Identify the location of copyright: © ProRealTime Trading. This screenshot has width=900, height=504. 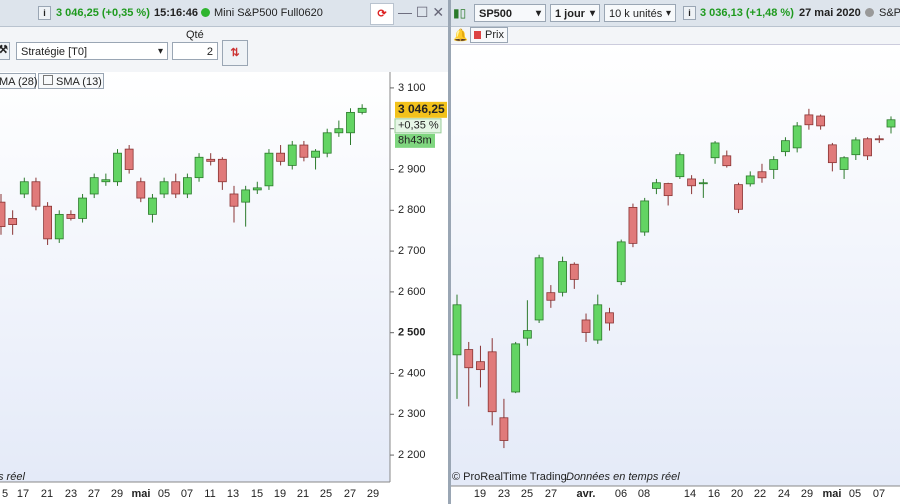
(509, 477).